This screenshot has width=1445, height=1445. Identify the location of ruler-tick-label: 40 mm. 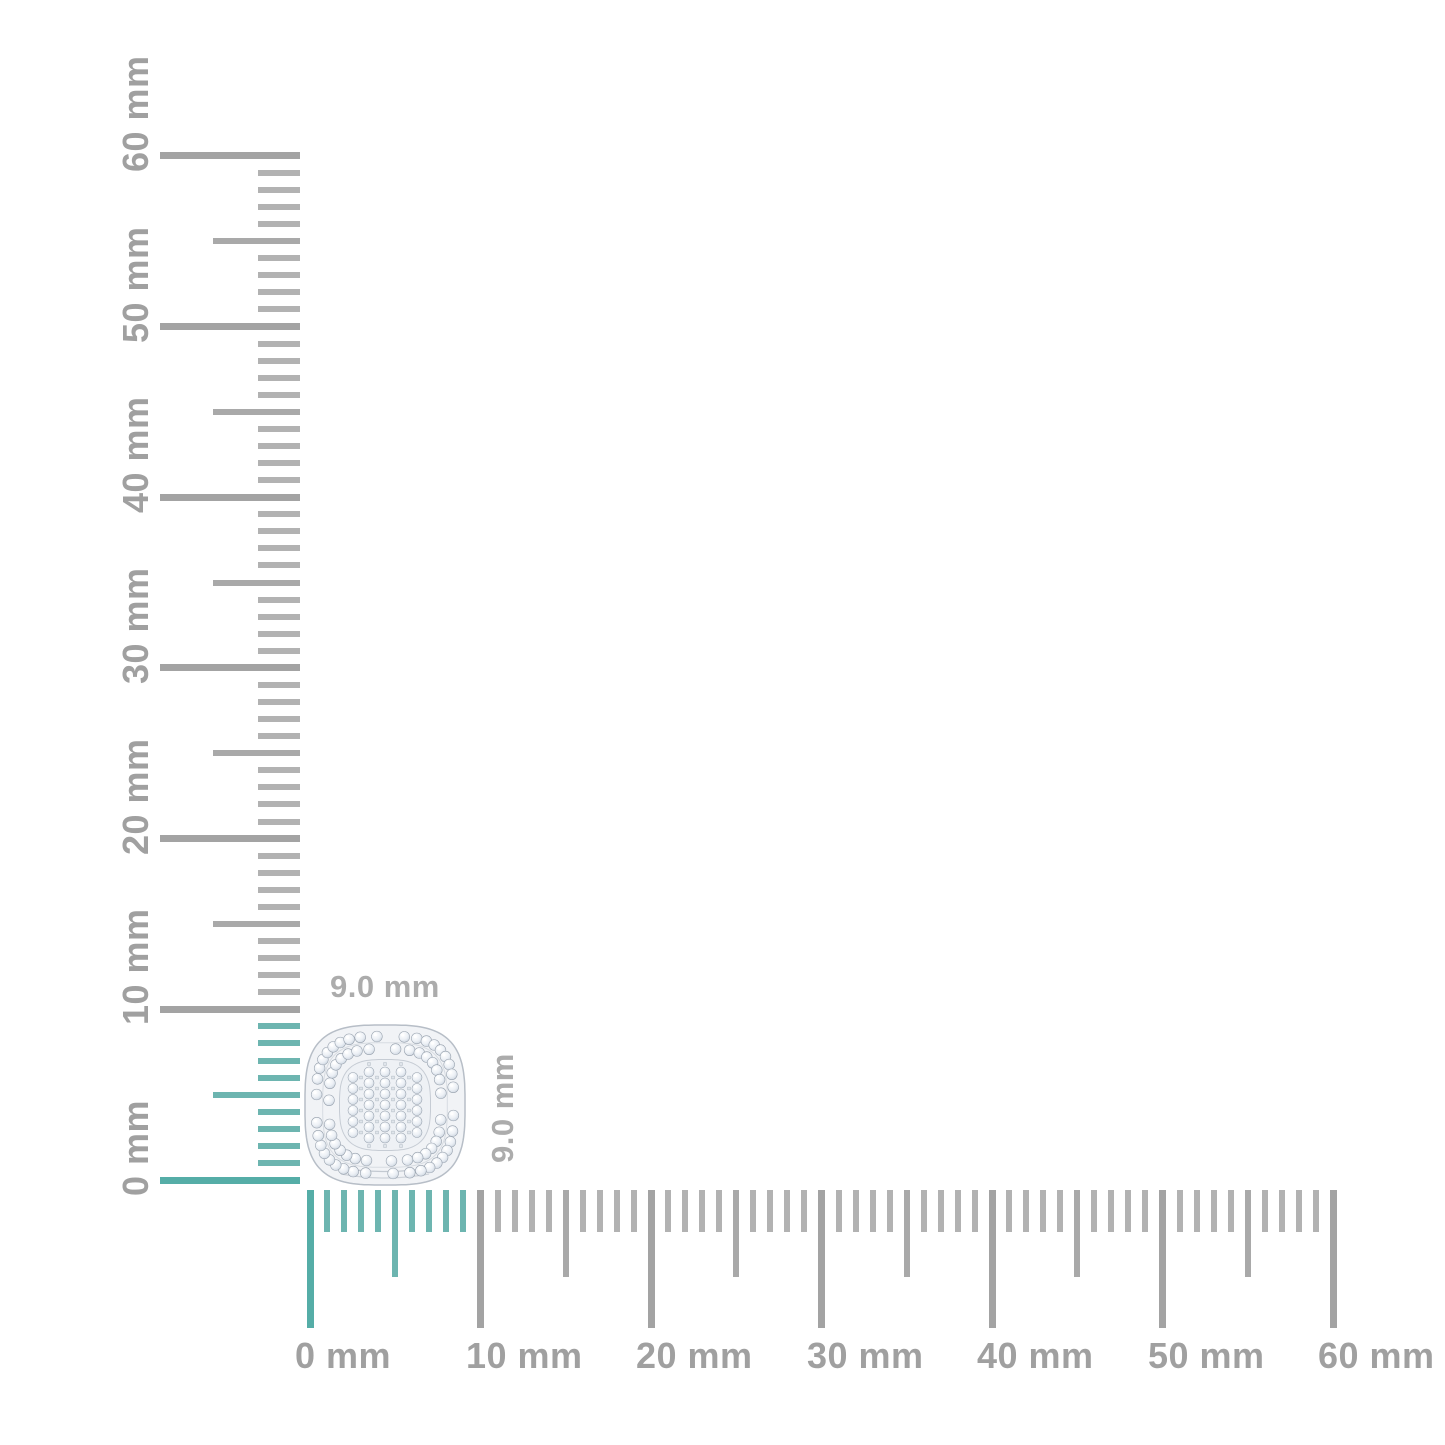
(135, 454).